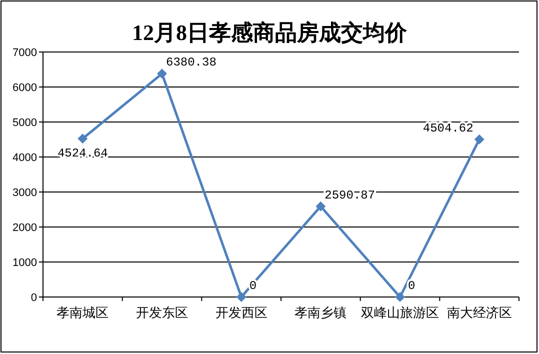  I want to click on y-tick-label: 2000, so click(24, 228).